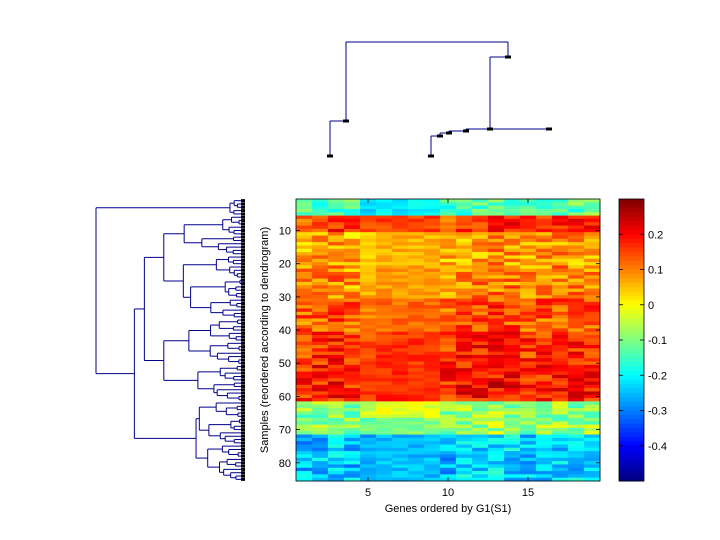  What do you see at coordinates (657, 412) in the screenshot?
I see `colorbar-tick-label: -0.3` at bounding box center [657, 412].